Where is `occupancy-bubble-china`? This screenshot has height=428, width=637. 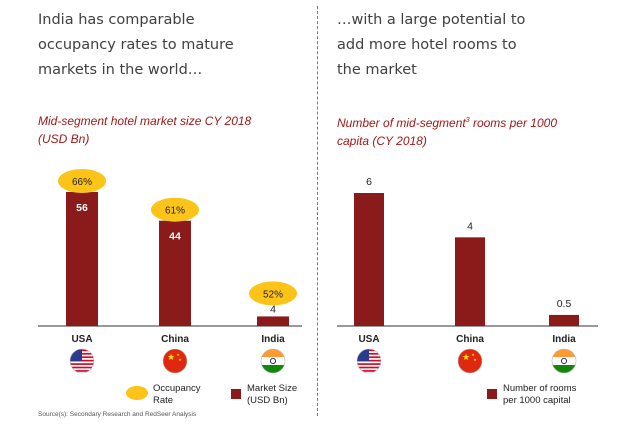 occupancy-bubble-china is located at coordinates (175, 209).